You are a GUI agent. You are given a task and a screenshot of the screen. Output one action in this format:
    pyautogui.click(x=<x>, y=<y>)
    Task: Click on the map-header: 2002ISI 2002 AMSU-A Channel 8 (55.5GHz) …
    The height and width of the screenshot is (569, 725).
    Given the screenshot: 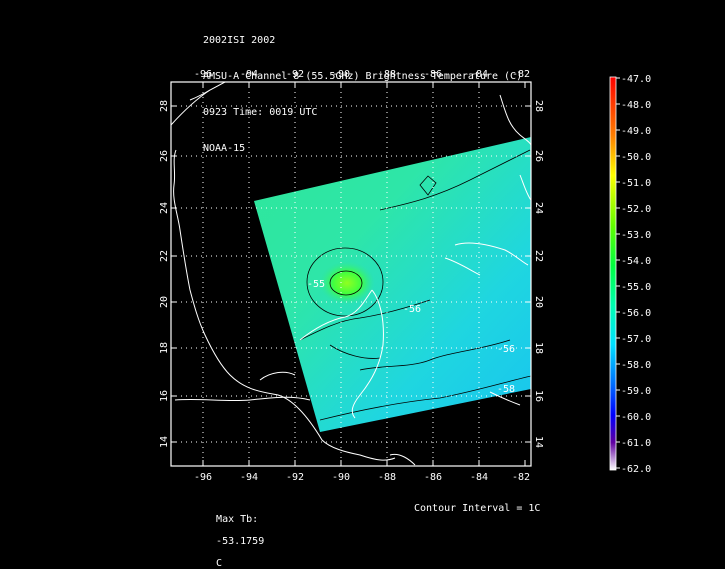 What is the action you would take?
    pyautogui.click(x=362, y=89)
    